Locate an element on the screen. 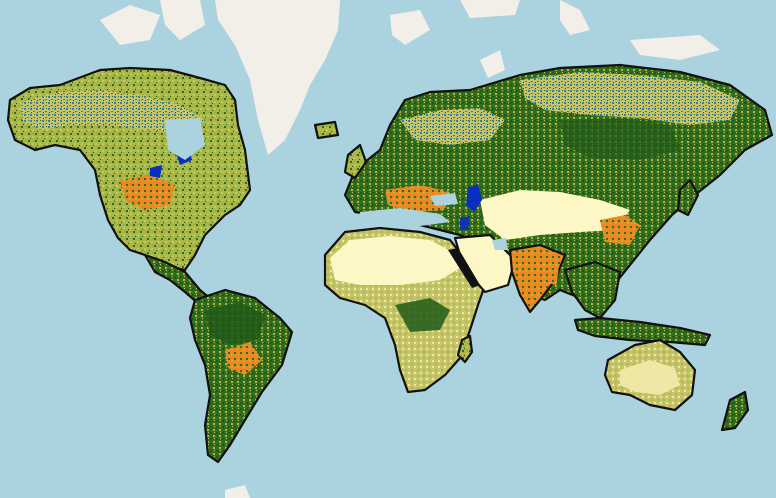 This screenshot has width=776, height=498. iceland is located at coordinates (326, 130).